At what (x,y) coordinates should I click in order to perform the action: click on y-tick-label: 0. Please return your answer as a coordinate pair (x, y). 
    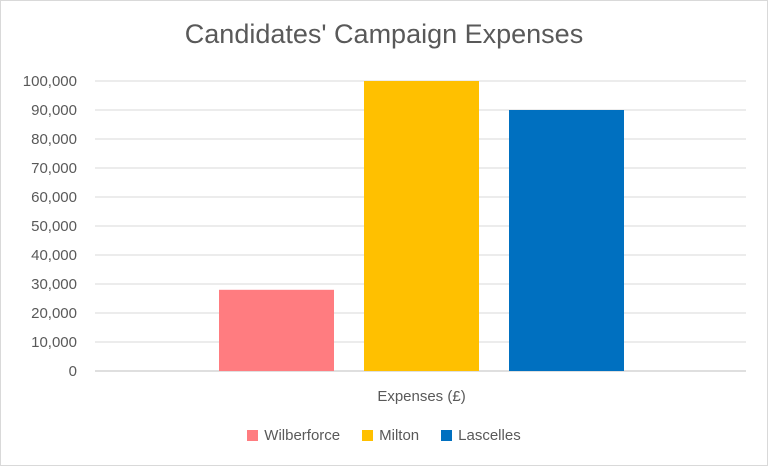
    Looking at the image, I should click on (73, 371).